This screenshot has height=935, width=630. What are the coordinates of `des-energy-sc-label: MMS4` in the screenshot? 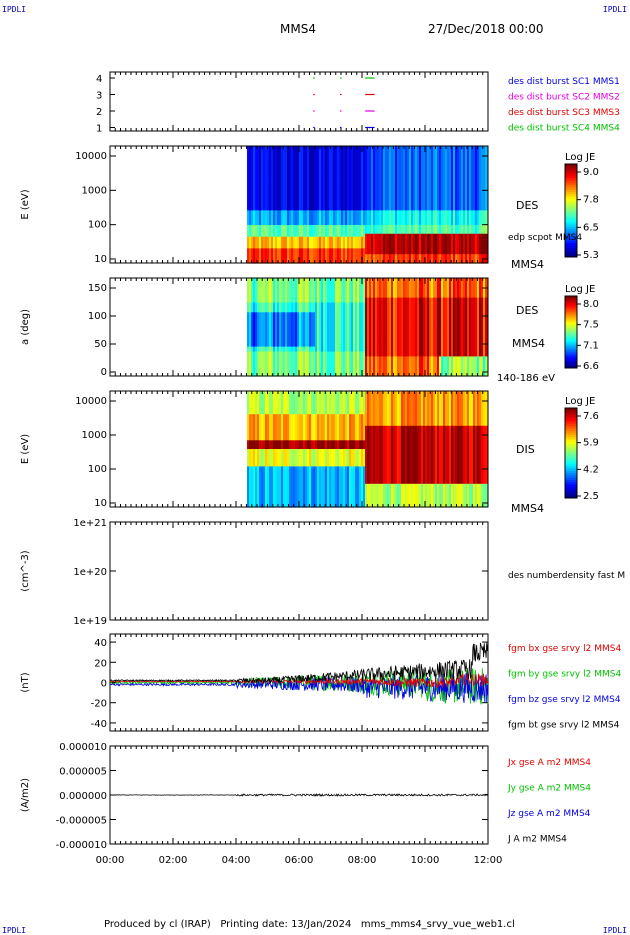 It's located at (527, 264).